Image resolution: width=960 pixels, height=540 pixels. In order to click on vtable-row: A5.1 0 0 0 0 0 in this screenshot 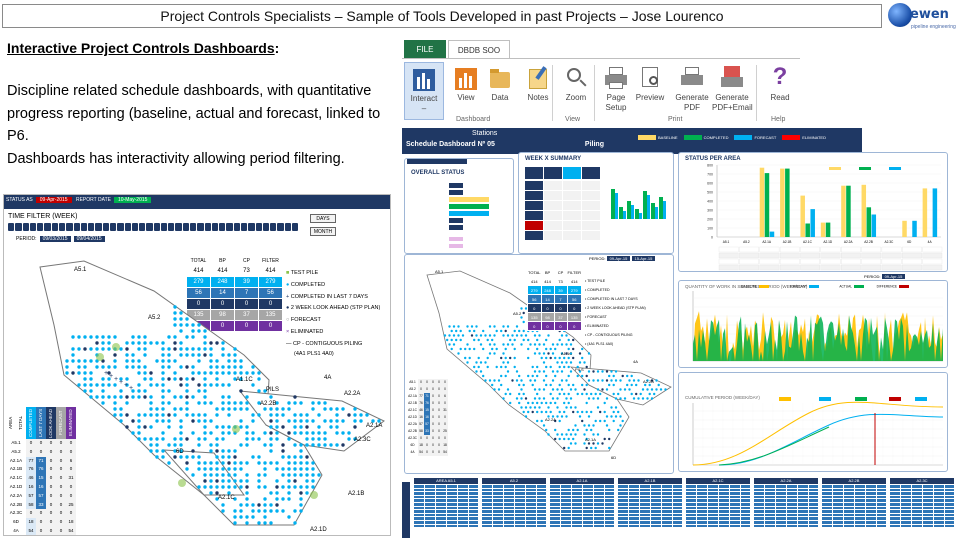, I will do `click(41, 443)`.